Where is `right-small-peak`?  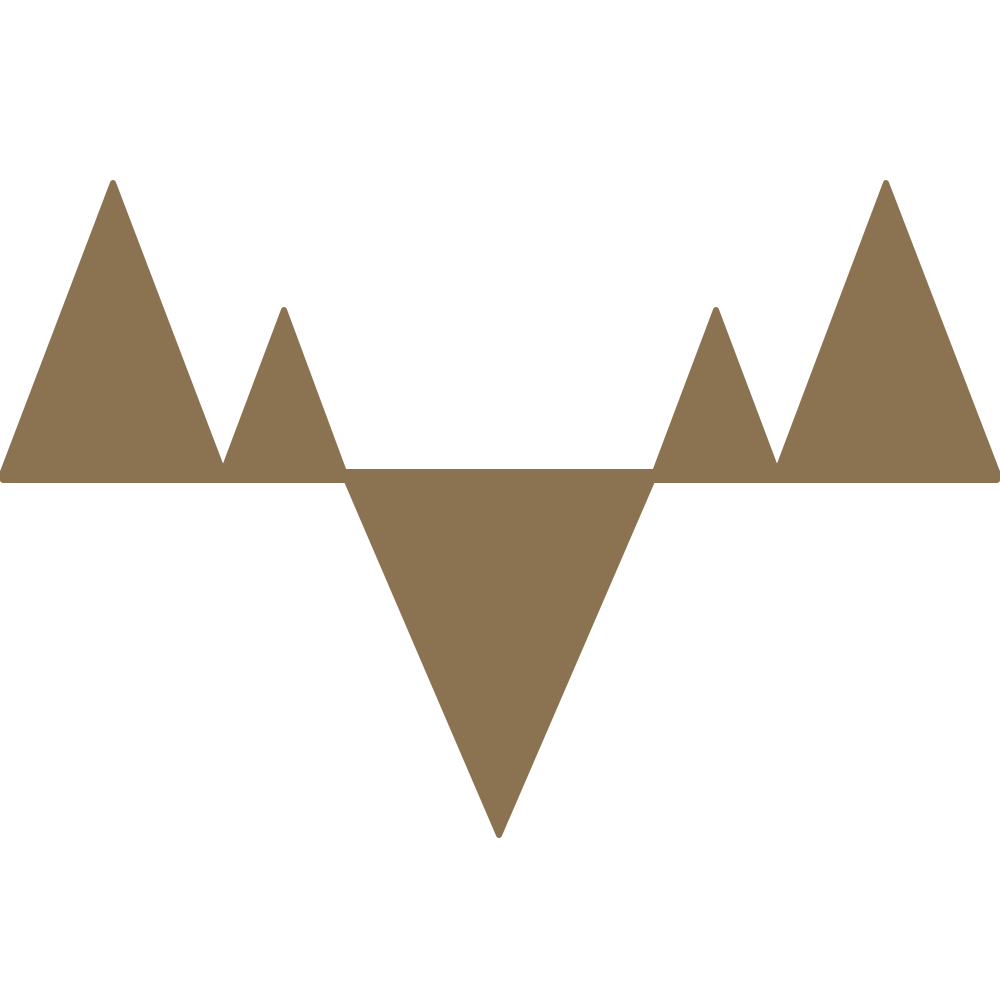 right-small-peak is located at coordinates (716, 391).